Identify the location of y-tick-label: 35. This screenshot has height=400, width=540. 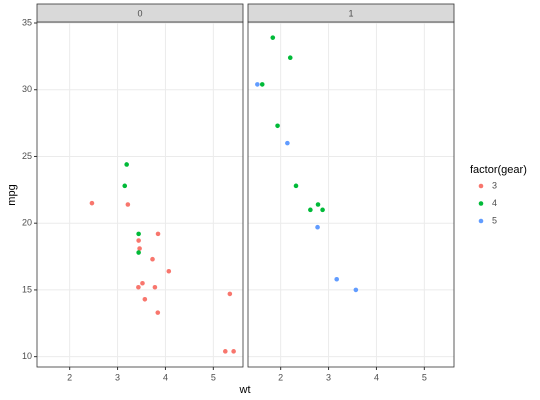
(27, 22).